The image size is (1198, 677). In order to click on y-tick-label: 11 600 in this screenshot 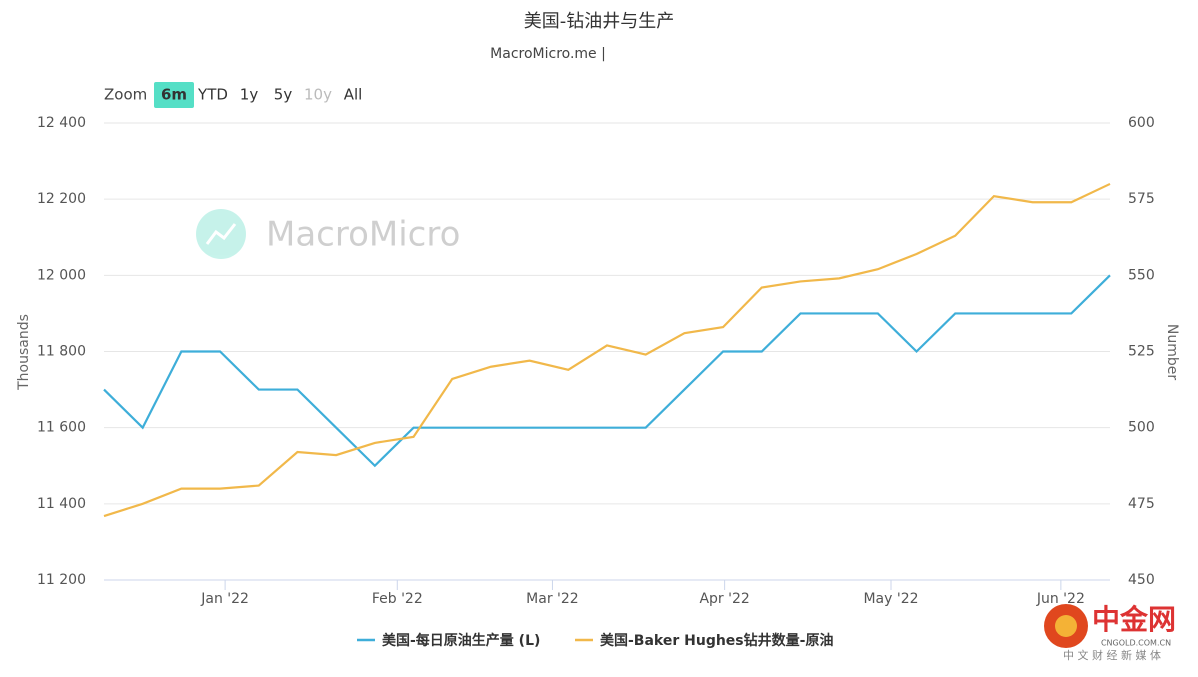, I will do `click(61, 428)`.